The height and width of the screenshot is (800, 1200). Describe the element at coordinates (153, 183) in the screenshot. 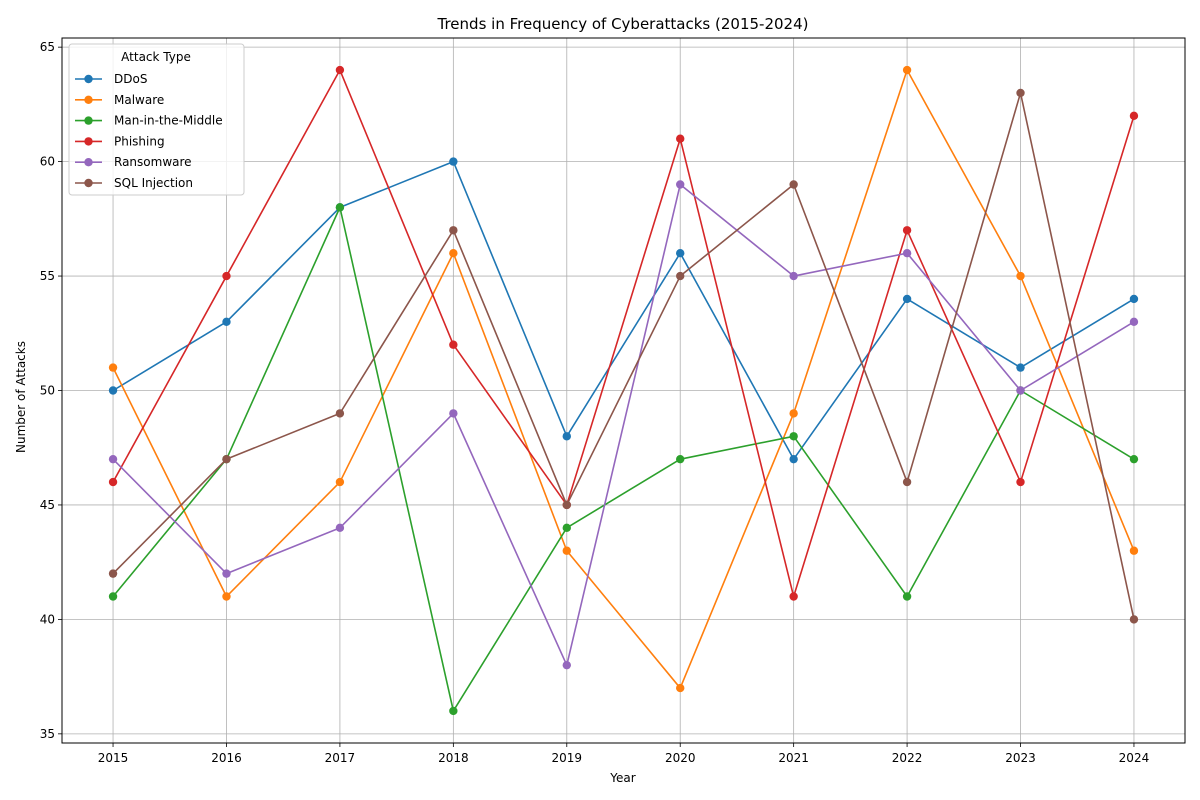

I see `legend-label: SQL Injection` at that location.